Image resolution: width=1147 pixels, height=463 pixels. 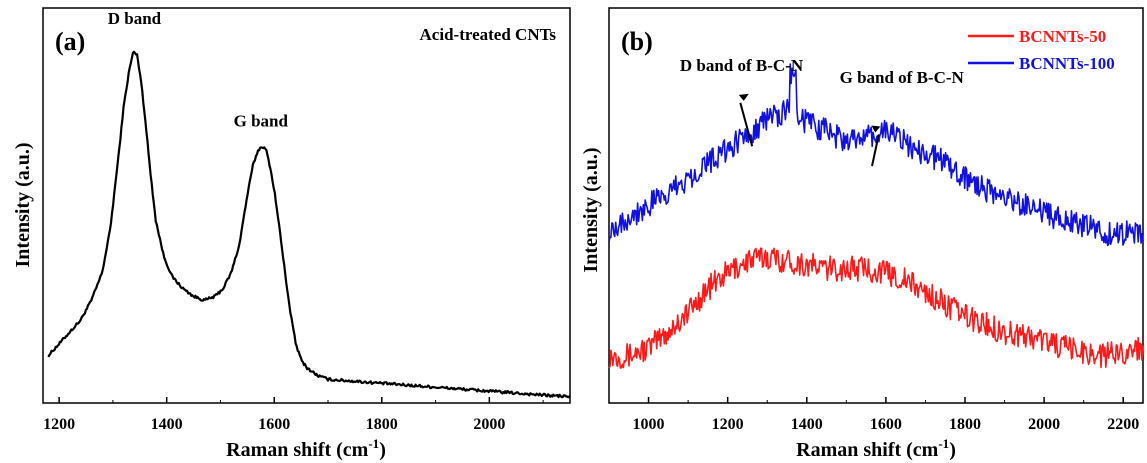 What do you see at coordinates (637, 41) in the screenshot?
I see `panel-b-label: (b)` at bounding box center [637, 41].